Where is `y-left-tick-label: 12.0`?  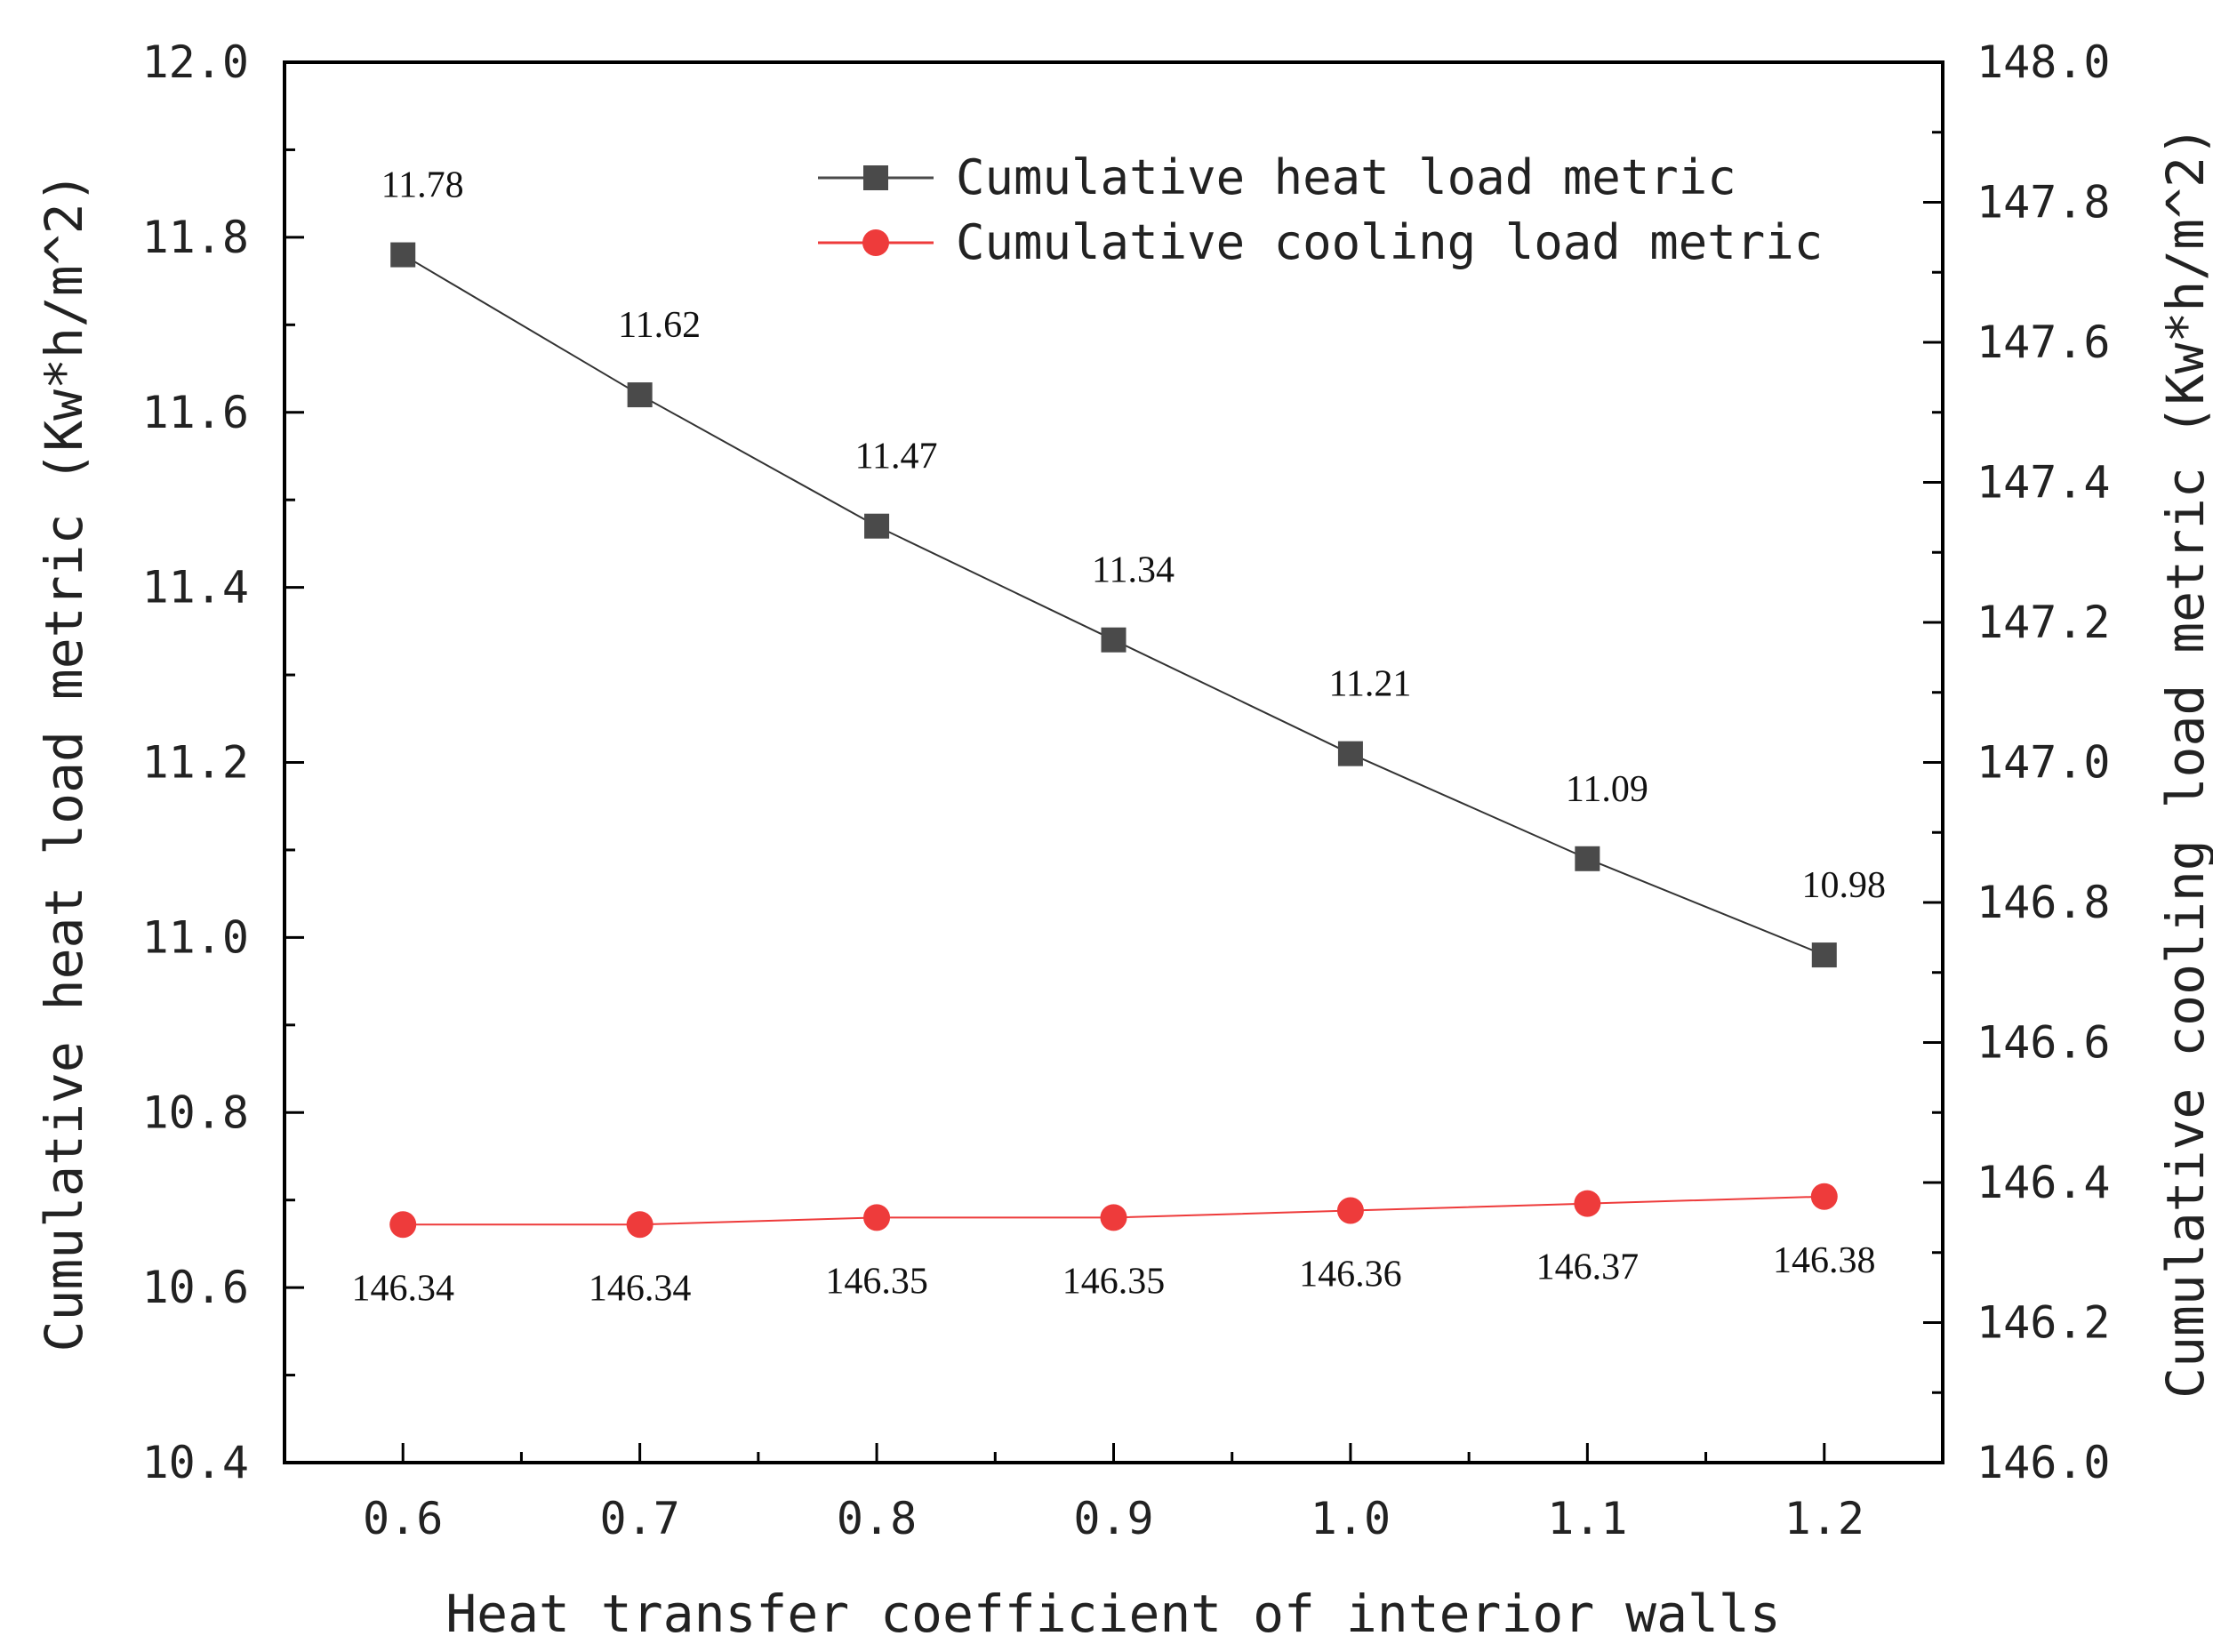 y-left-tick-label: 12.0 is located at coordinates (195, 62).